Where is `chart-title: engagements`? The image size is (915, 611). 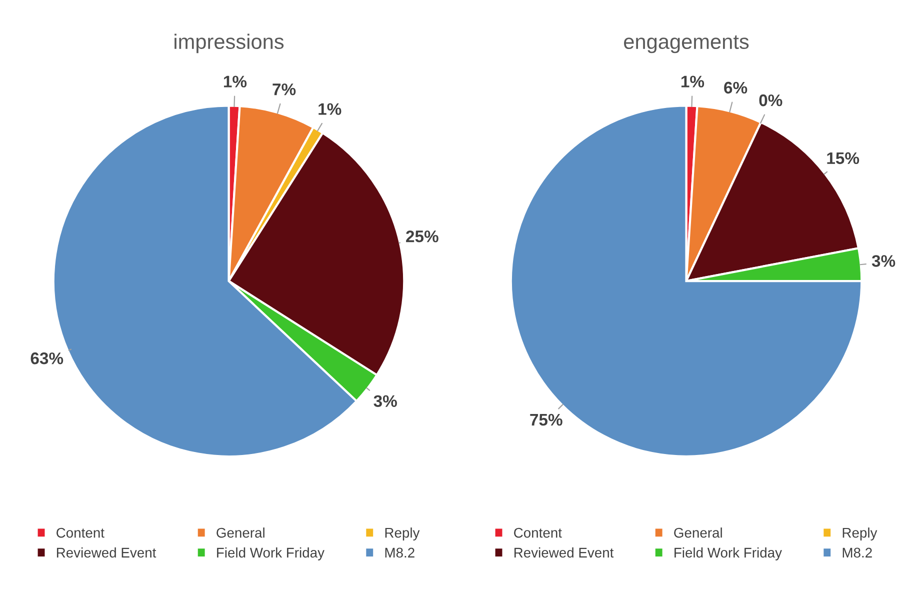
chart-title: engagements is located at coordinates (686, 44).